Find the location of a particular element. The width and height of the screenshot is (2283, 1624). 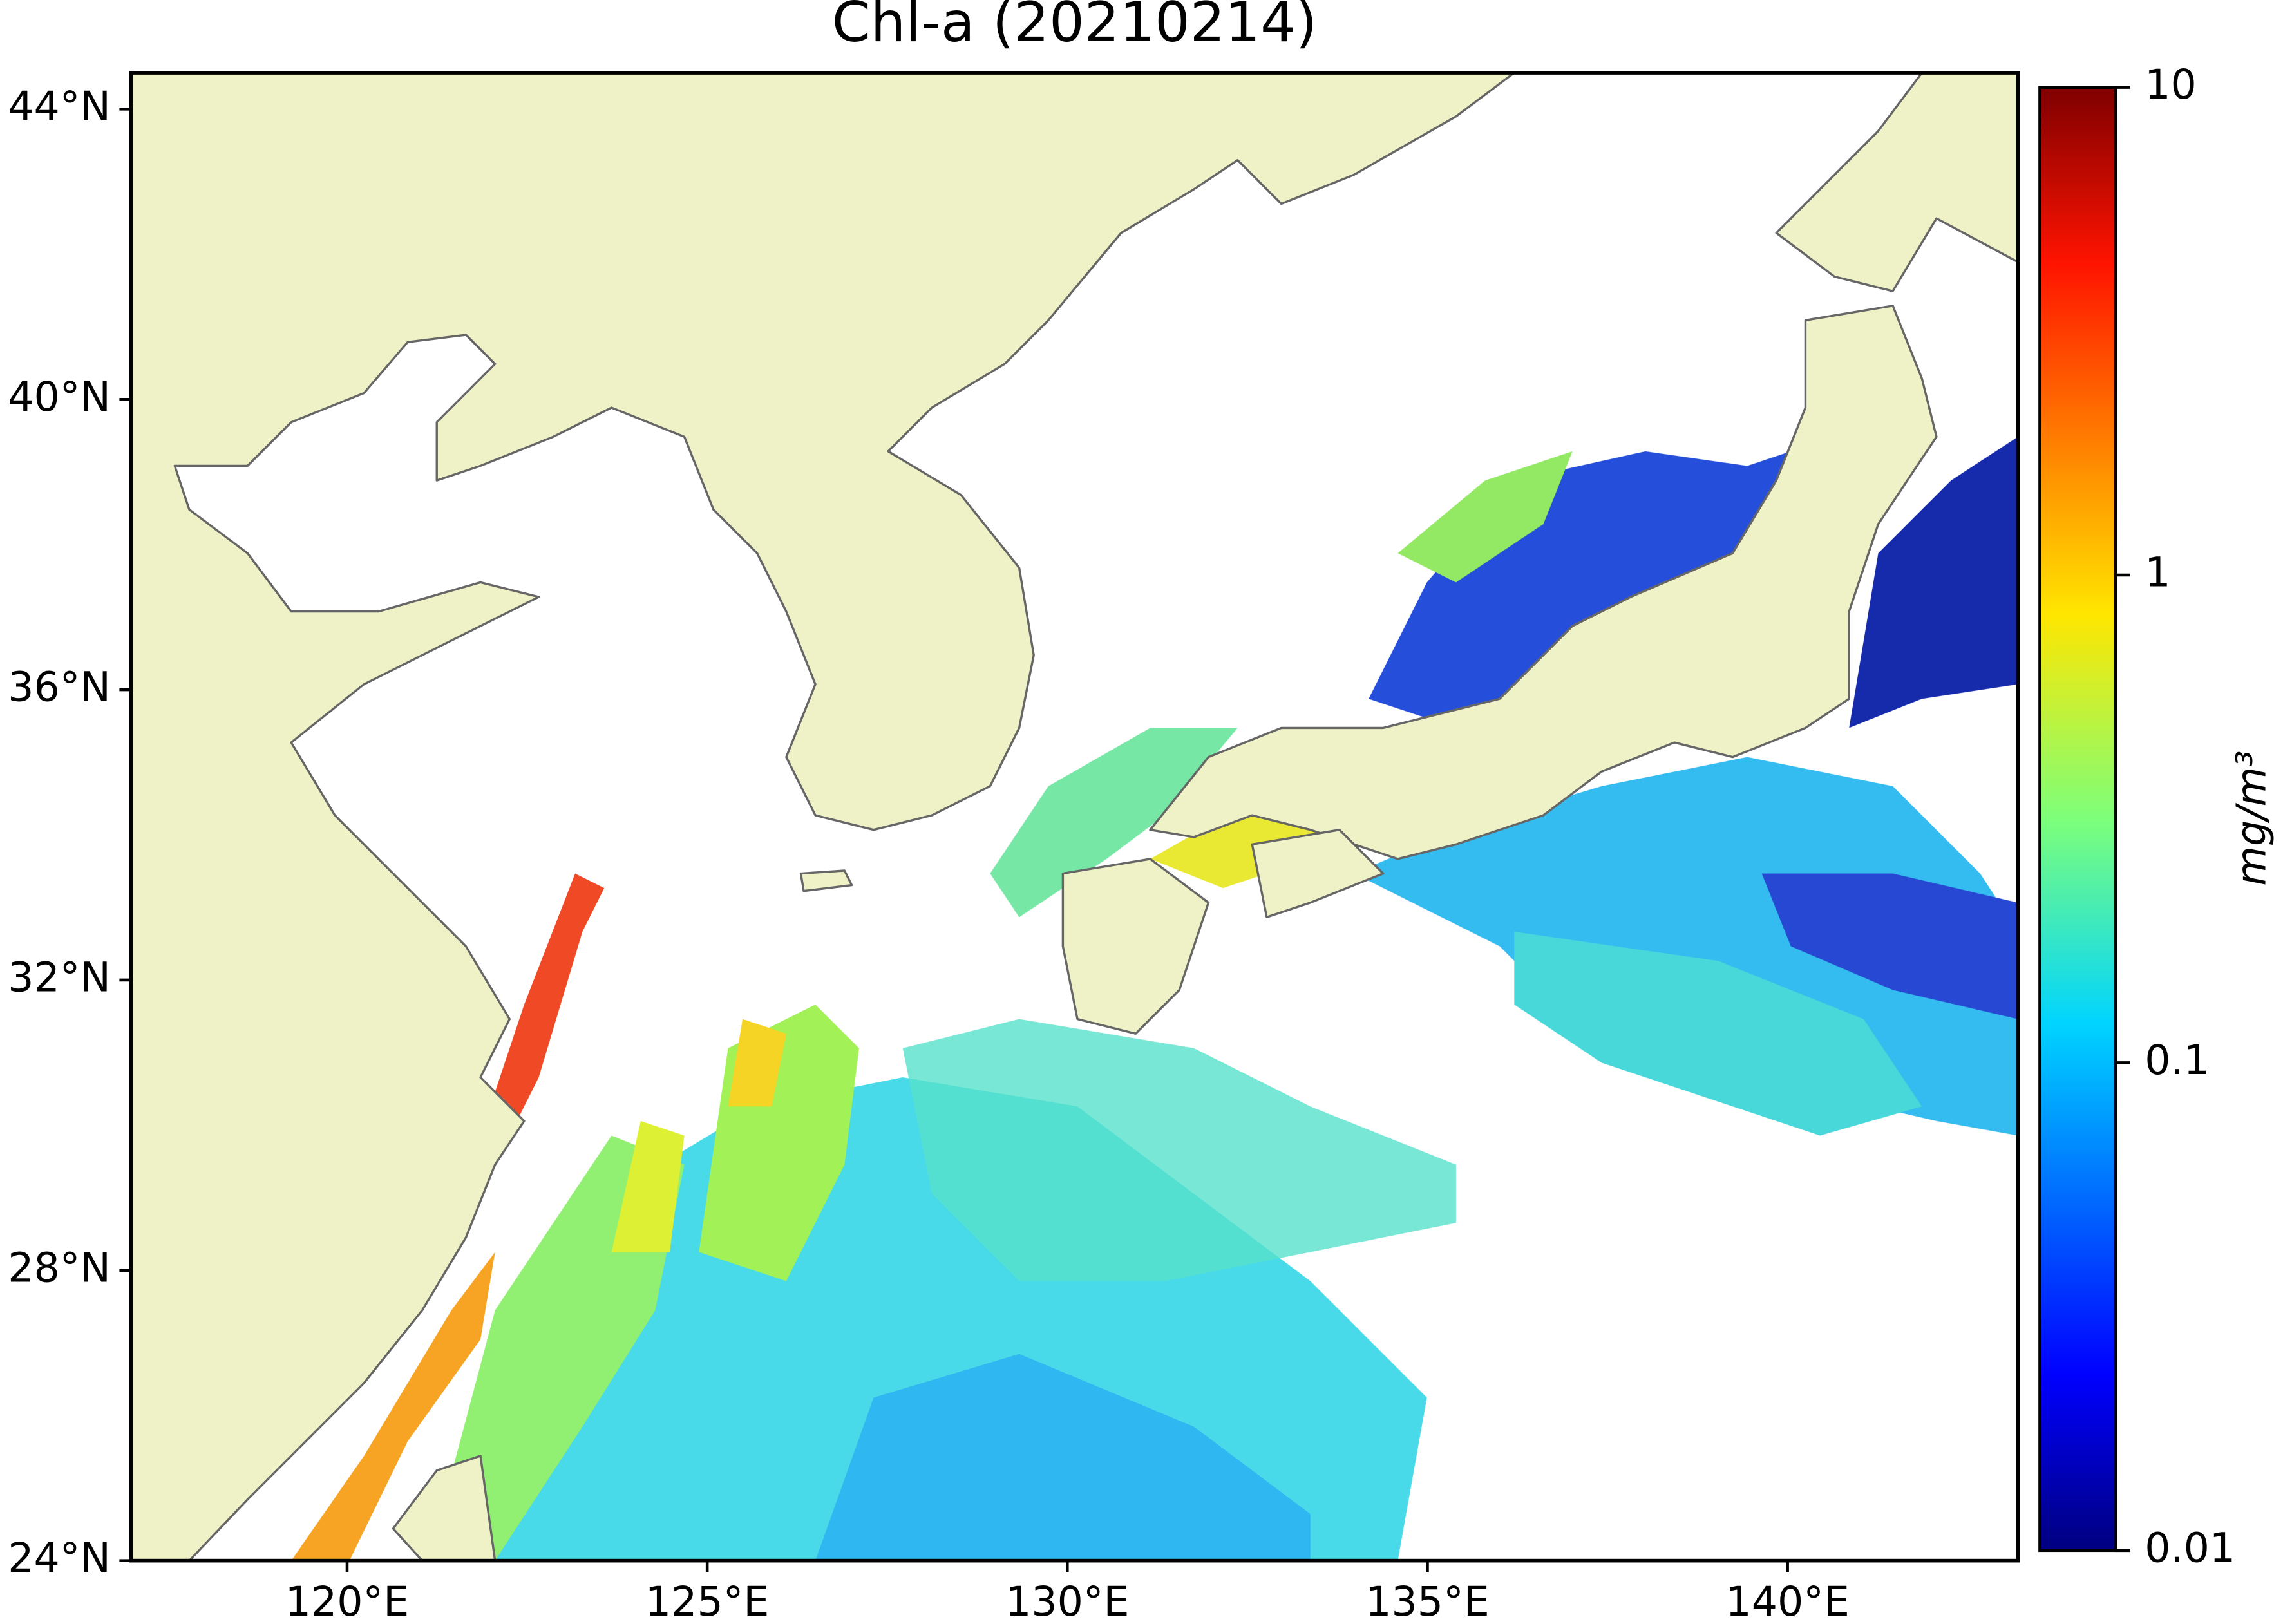

jeju is located at coordinates (826, 881).